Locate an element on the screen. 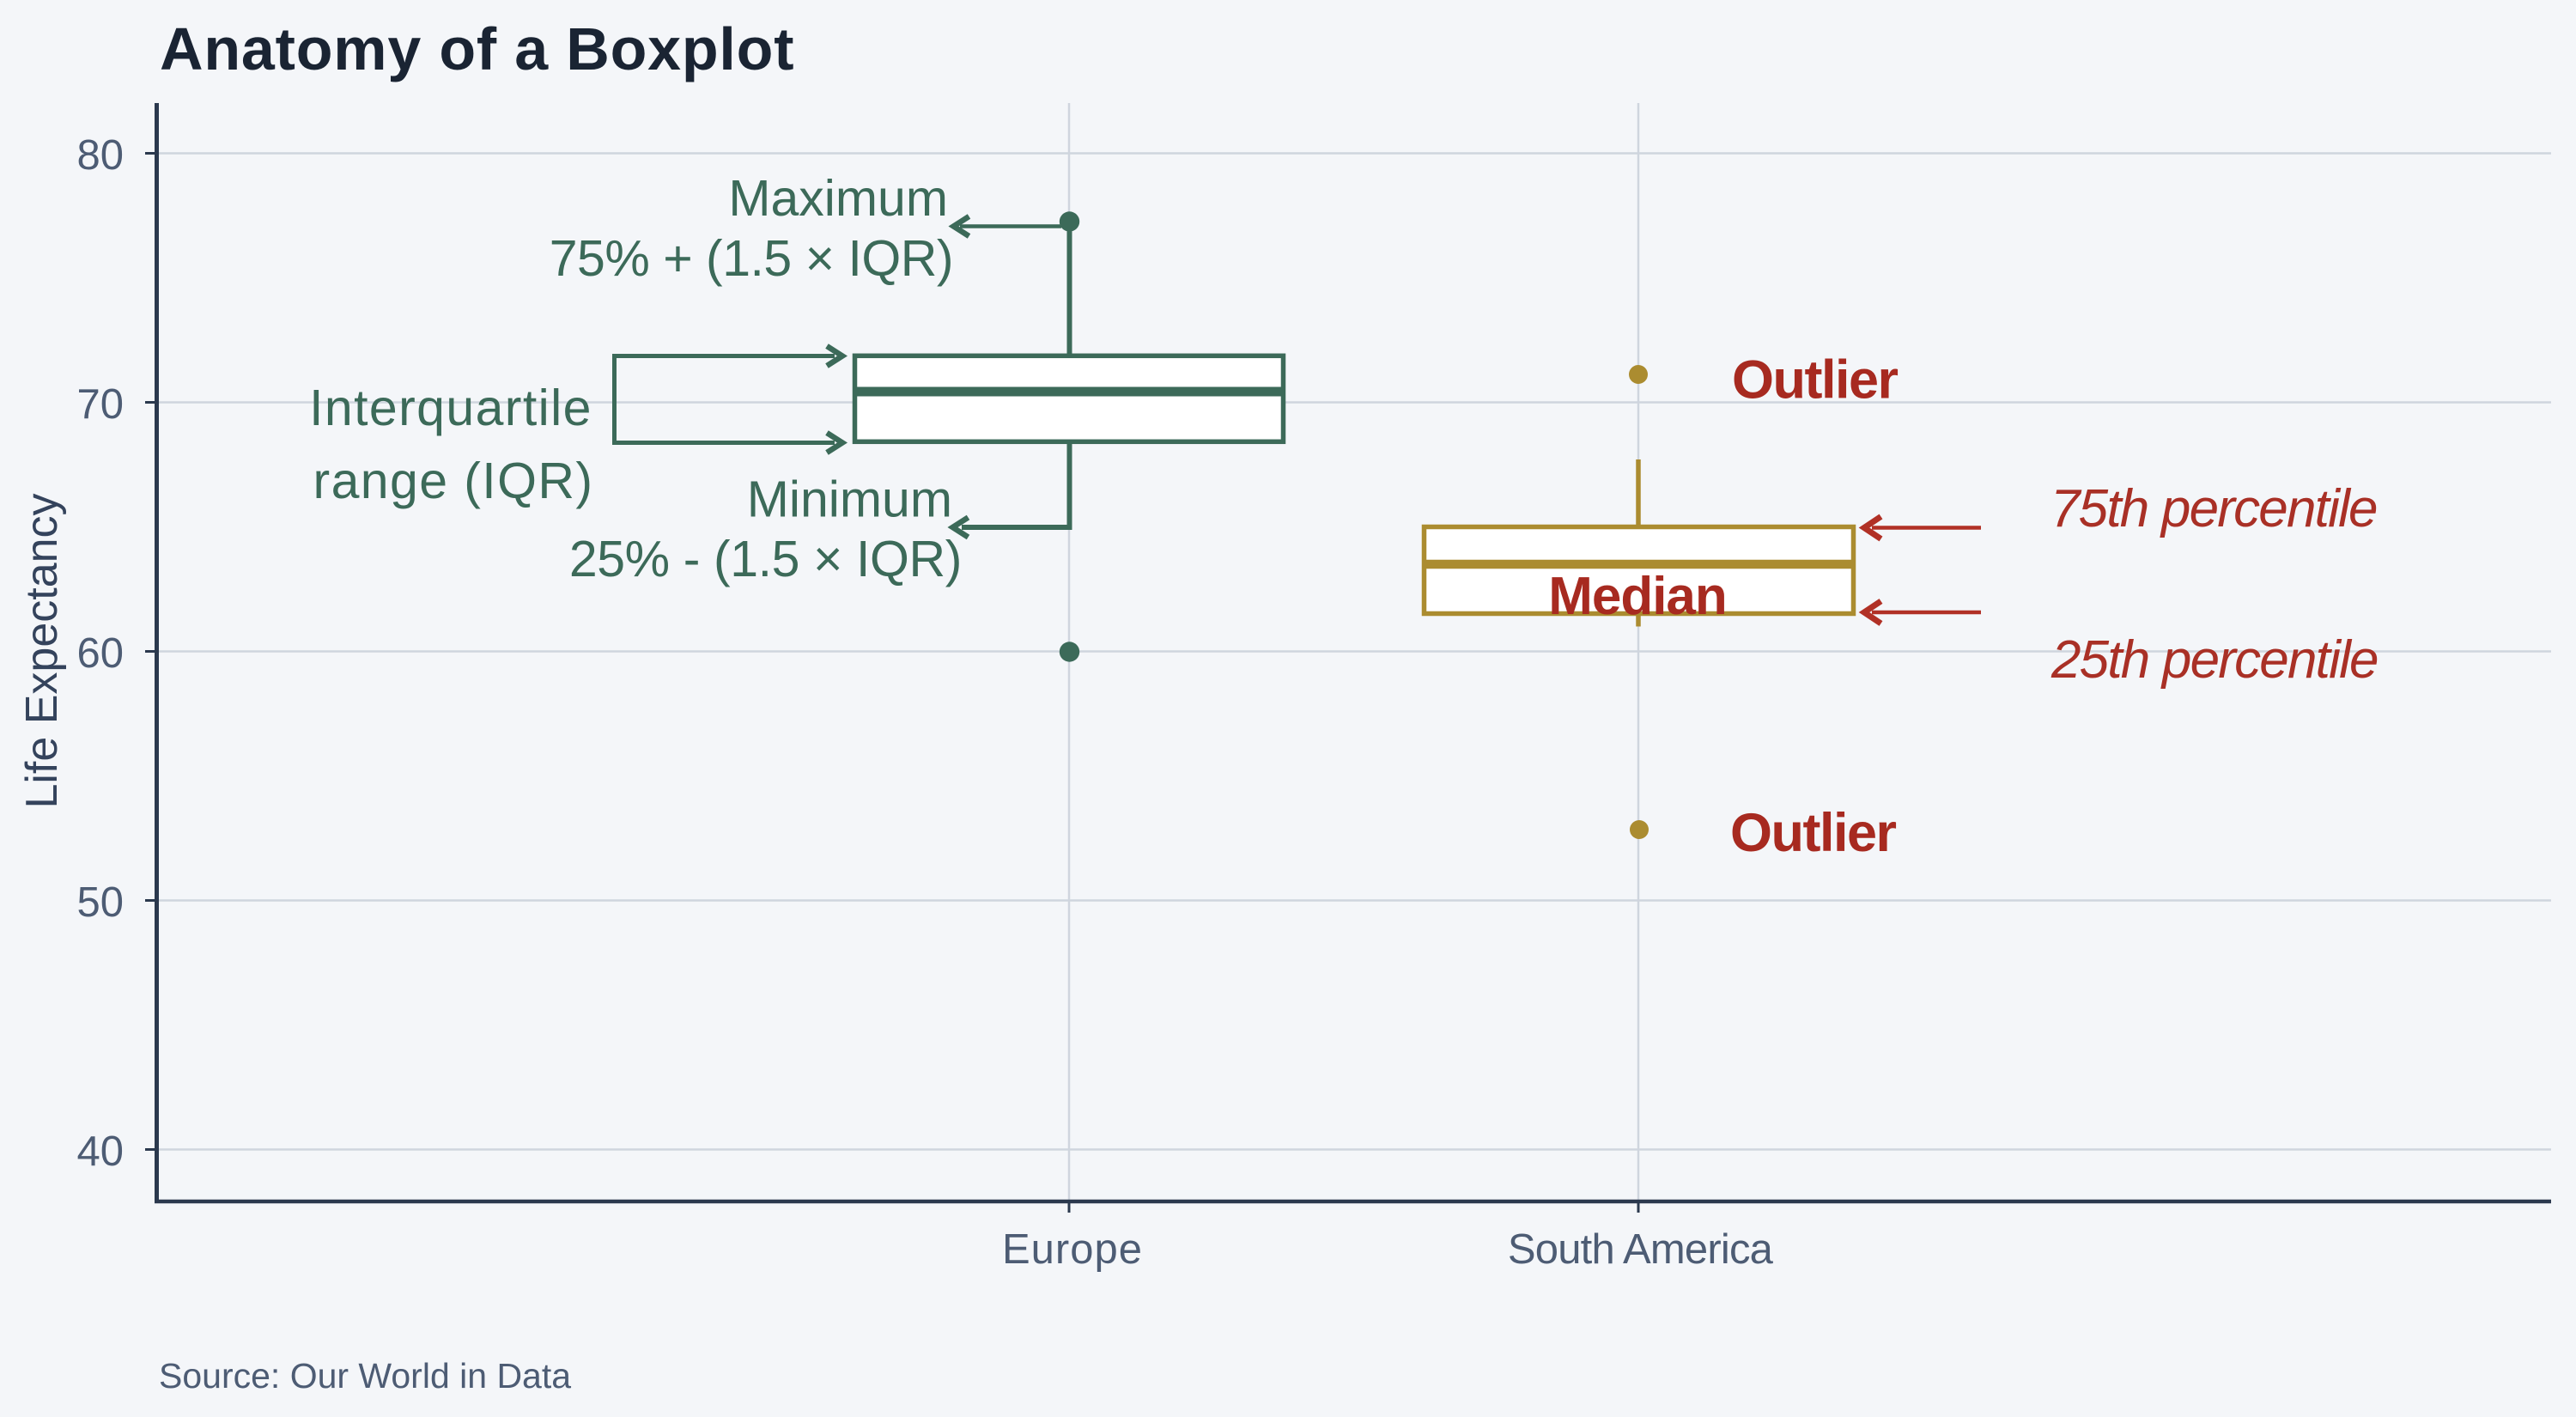 The image size is (2576, 1417). svg-text: Minimum is located at coordinates (850, 499).